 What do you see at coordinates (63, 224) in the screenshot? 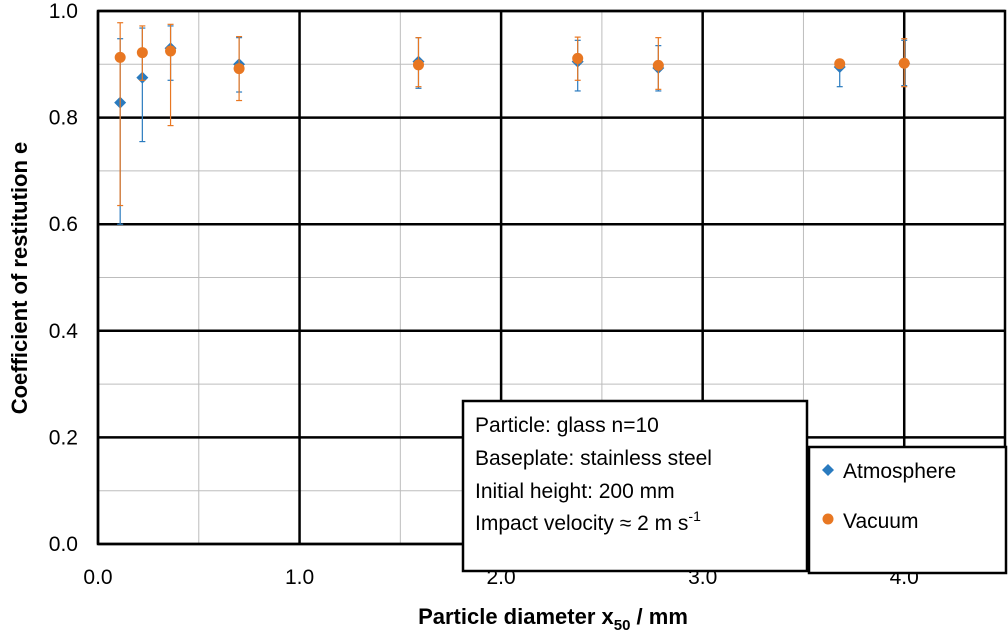
I see `y-tick-label: 0.6` at bounding box center [63, 224].